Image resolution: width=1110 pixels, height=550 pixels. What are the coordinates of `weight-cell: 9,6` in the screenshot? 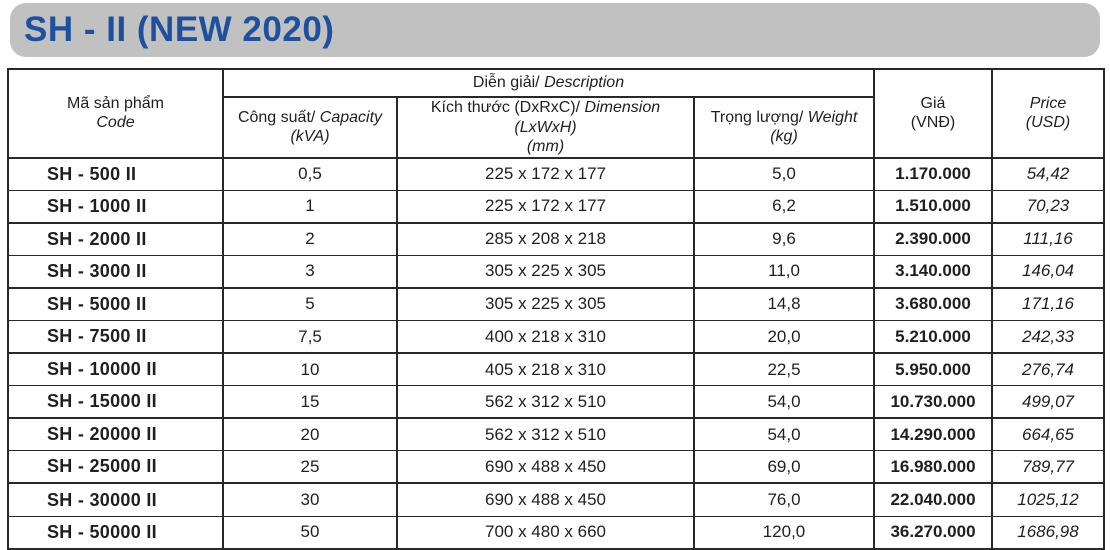 It's located at (784, 239).